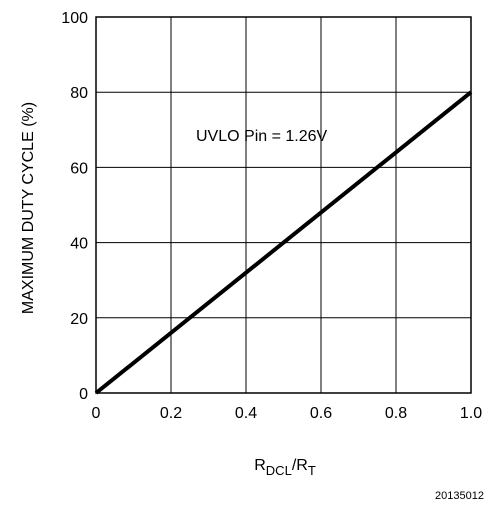 The height and width of the screenshot is (506, 490). Describe the element at coordinates (79, 244) in the screenshot. I see `y-tick-label: 40` at that location.